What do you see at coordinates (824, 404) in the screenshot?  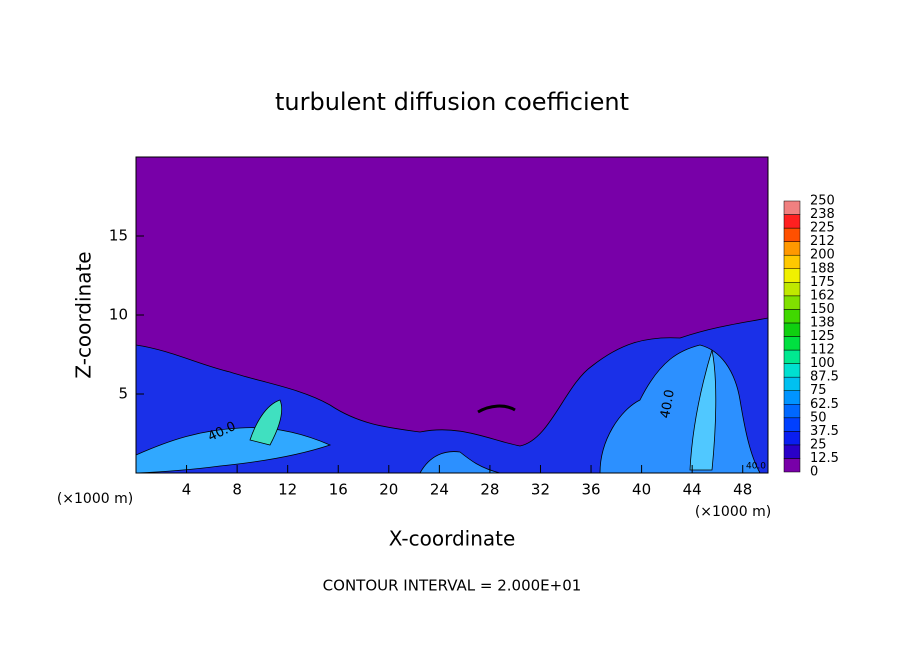 I see `colorbar-label: 62.5` at bounding box center [824, 404].